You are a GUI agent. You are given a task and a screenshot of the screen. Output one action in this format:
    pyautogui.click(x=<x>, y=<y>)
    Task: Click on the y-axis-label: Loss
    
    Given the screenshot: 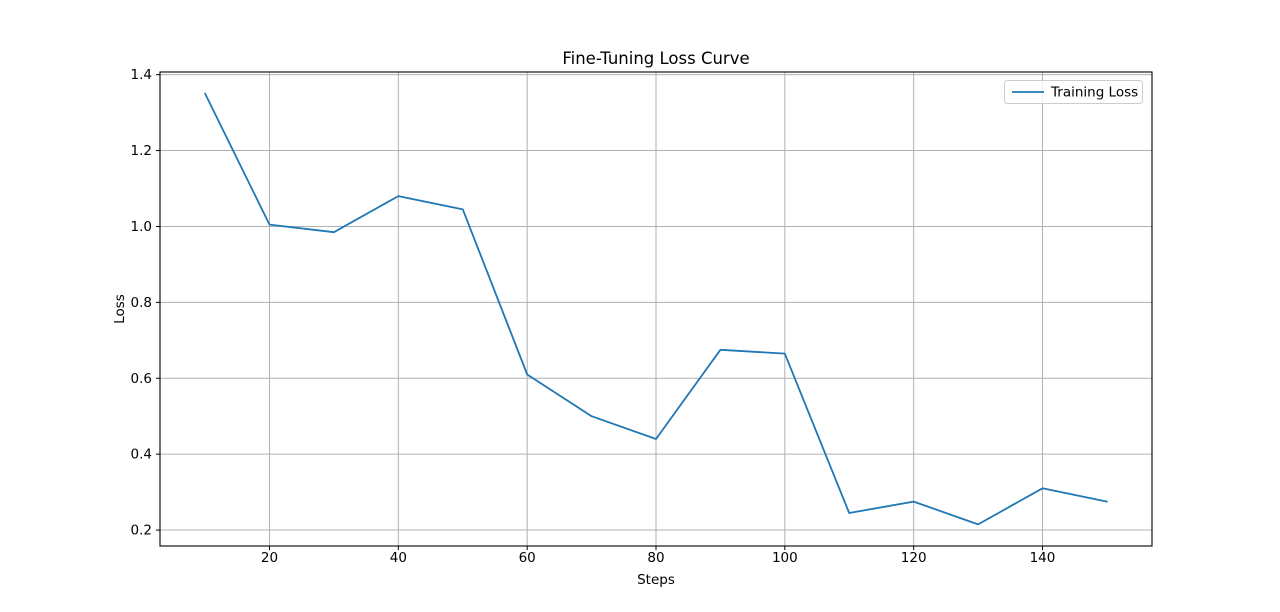 What is the action you would take?
    pyautogui.click(x=120, y=309)
    